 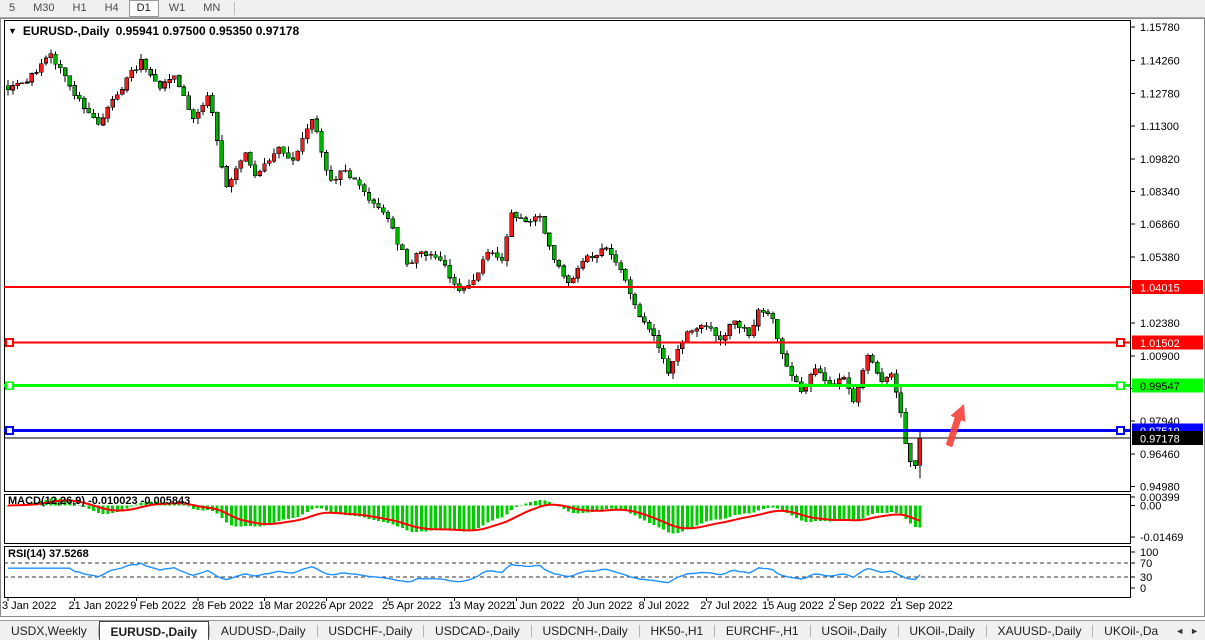 I want to click on date-axis-label: 20 Jun 2022, so click(x=602, y=606).